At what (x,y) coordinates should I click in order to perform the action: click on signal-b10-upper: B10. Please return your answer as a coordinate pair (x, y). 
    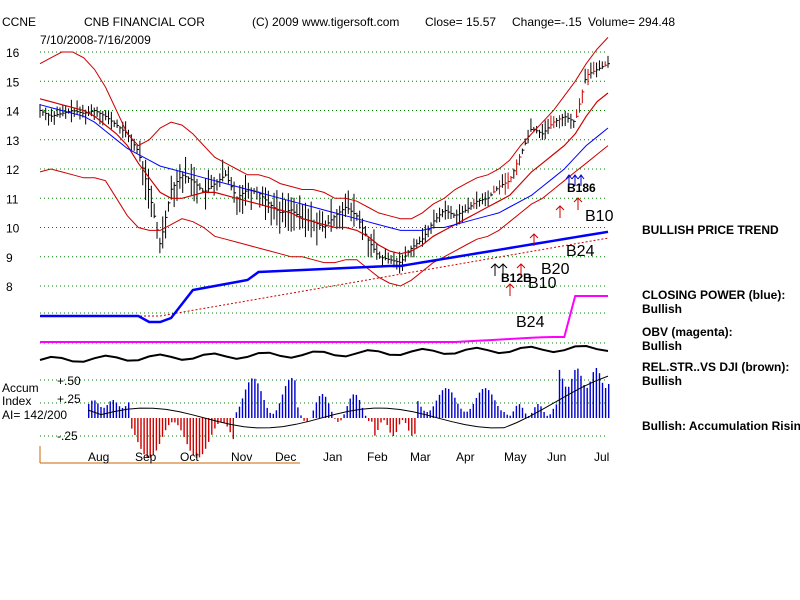
    Looking at the image, I should click on (599, 216).